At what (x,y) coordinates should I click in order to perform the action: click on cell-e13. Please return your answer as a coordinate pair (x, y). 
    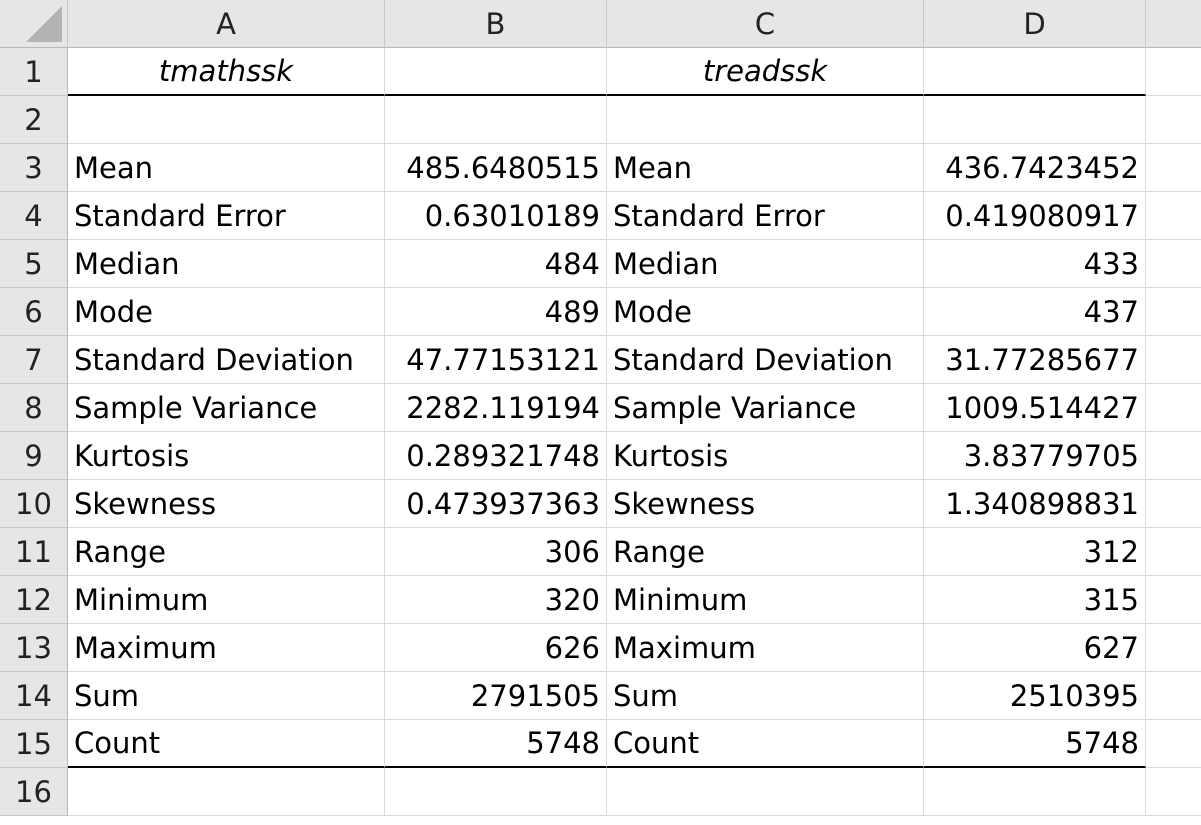
    Looking at the image, I should click on (1173, 648).